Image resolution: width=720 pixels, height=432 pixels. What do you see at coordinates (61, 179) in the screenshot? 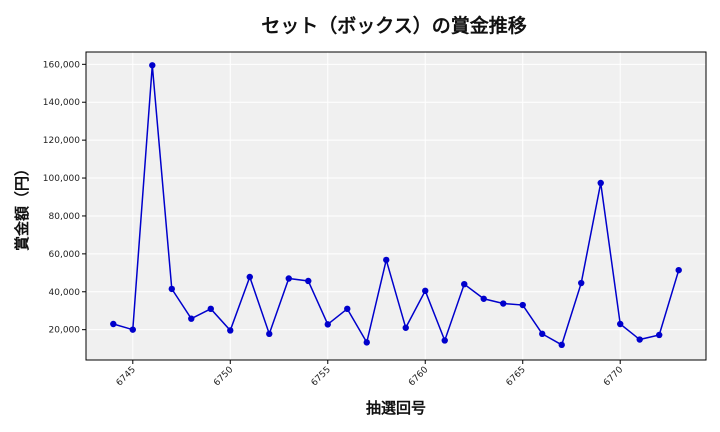
I see `y-tick-label: 100,000` at bounding box center [61, 179].